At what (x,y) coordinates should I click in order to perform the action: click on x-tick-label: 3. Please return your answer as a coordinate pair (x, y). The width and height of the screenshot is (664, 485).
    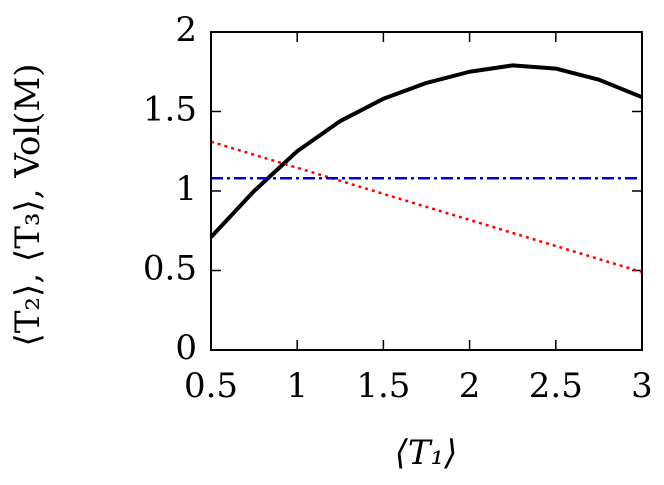
    Looking at the image, I should click on (642, 386).